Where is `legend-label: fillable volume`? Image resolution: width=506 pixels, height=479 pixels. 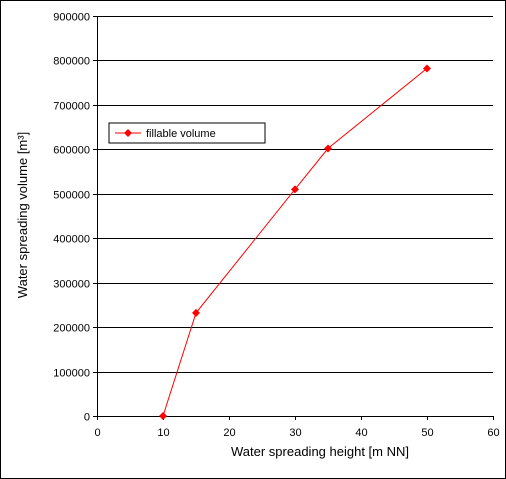 legend-label: fillable volume is located at coordinates (181, 134).